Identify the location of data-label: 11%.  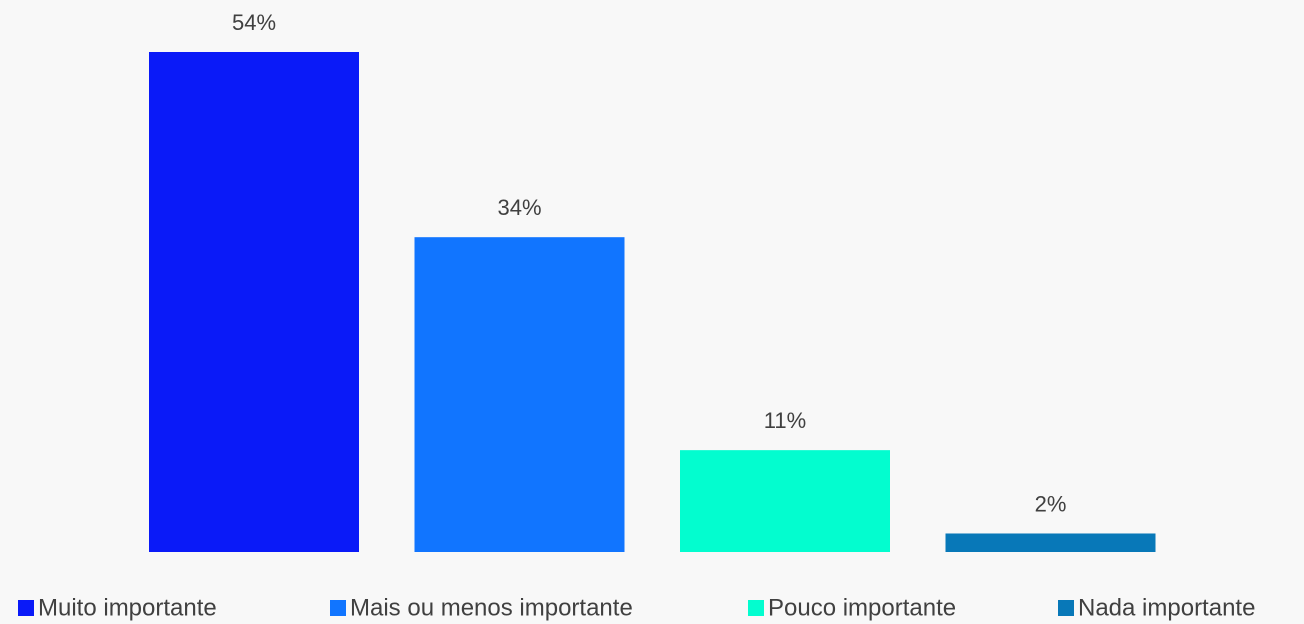
(785, 420).